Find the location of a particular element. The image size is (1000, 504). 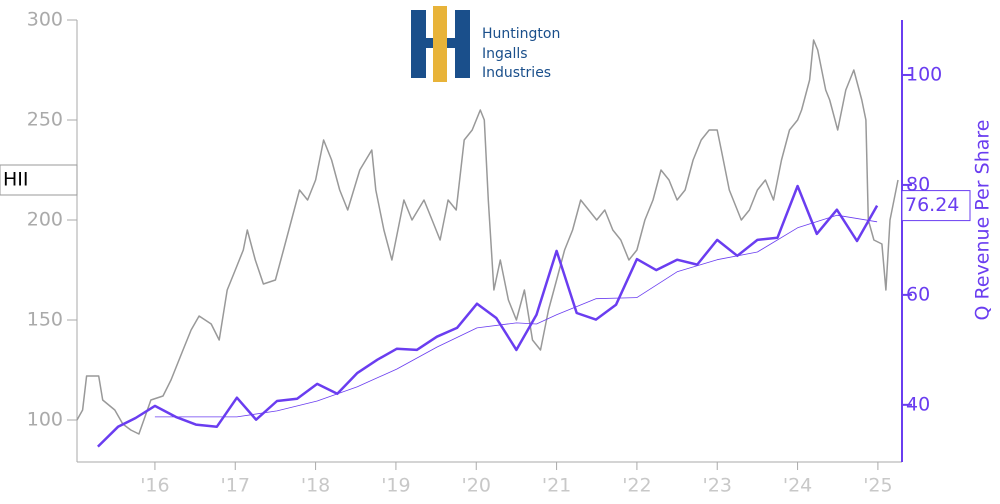

y-tick-label: 200 is located at coordinates (45, 220).